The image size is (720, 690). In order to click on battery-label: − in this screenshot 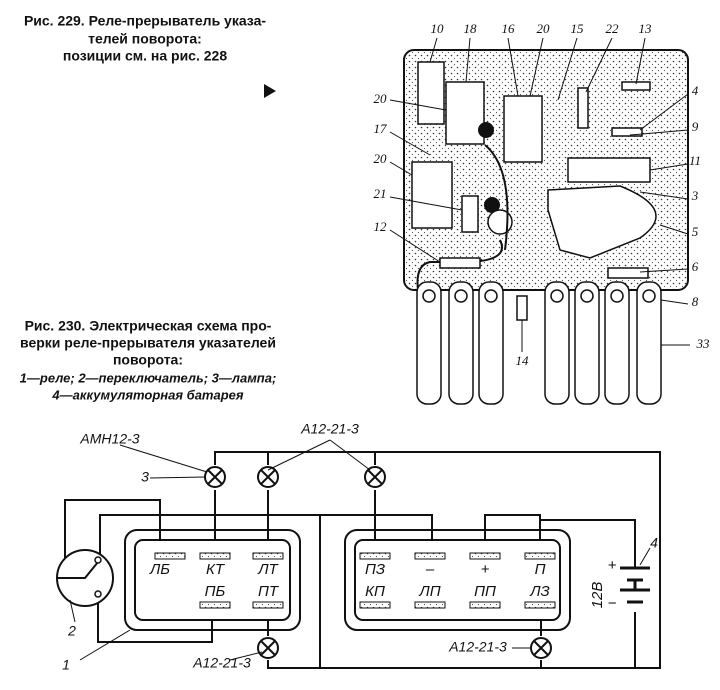, I will do `click(612, 603)`.